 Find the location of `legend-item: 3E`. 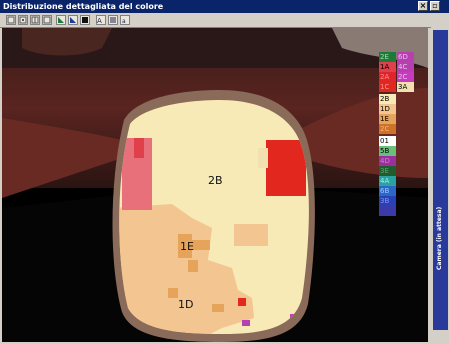

legend-item: 3E is located at coordinates (387, 171).